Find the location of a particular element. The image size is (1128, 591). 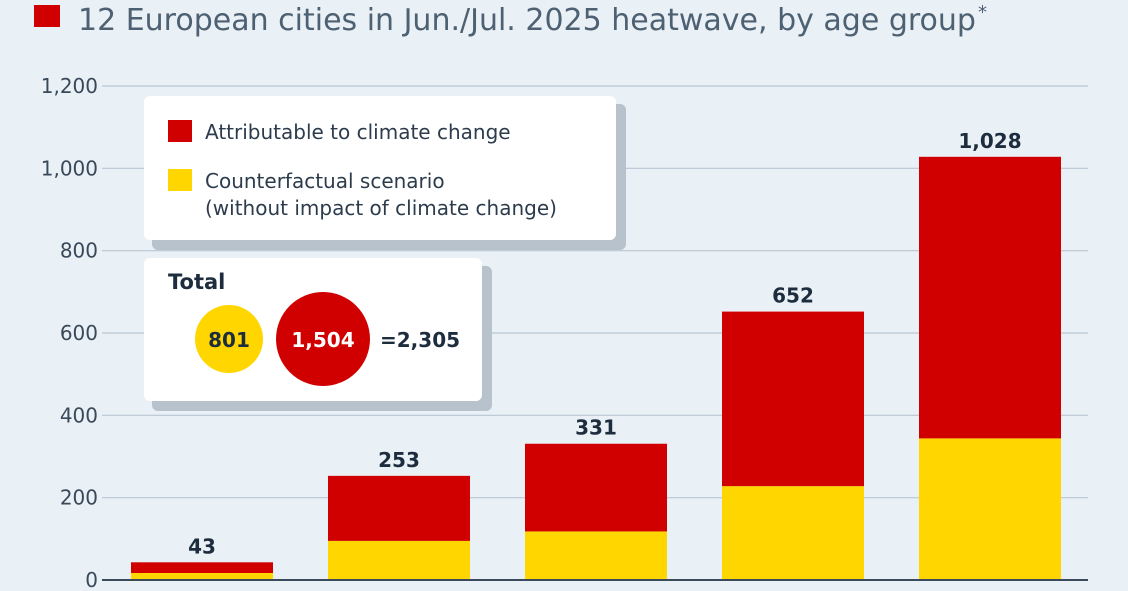

legend-label-attributable: Attributable to climate change is located at coordinates (358, 132).